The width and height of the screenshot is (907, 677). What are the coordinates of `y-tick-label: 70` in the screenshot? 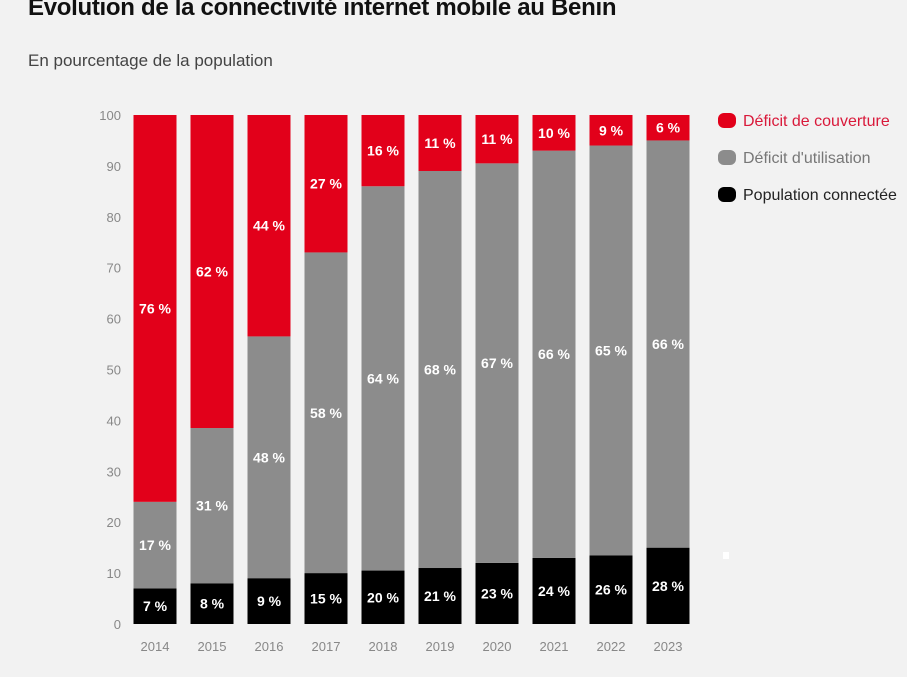 It's located at (114, 268).